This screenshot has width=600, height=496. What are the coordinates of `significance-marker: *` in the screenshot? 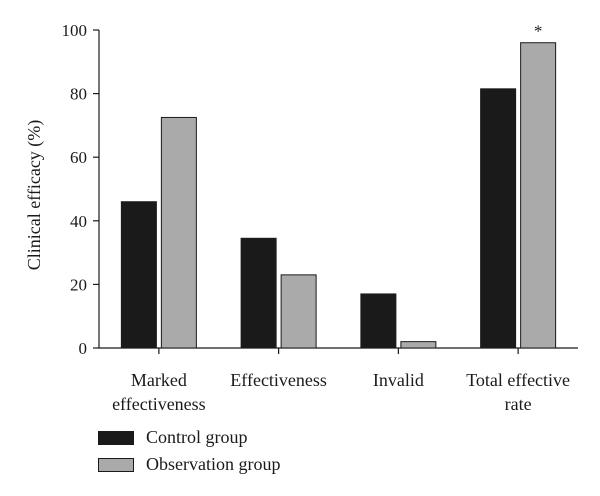 It's located at (538, 31).